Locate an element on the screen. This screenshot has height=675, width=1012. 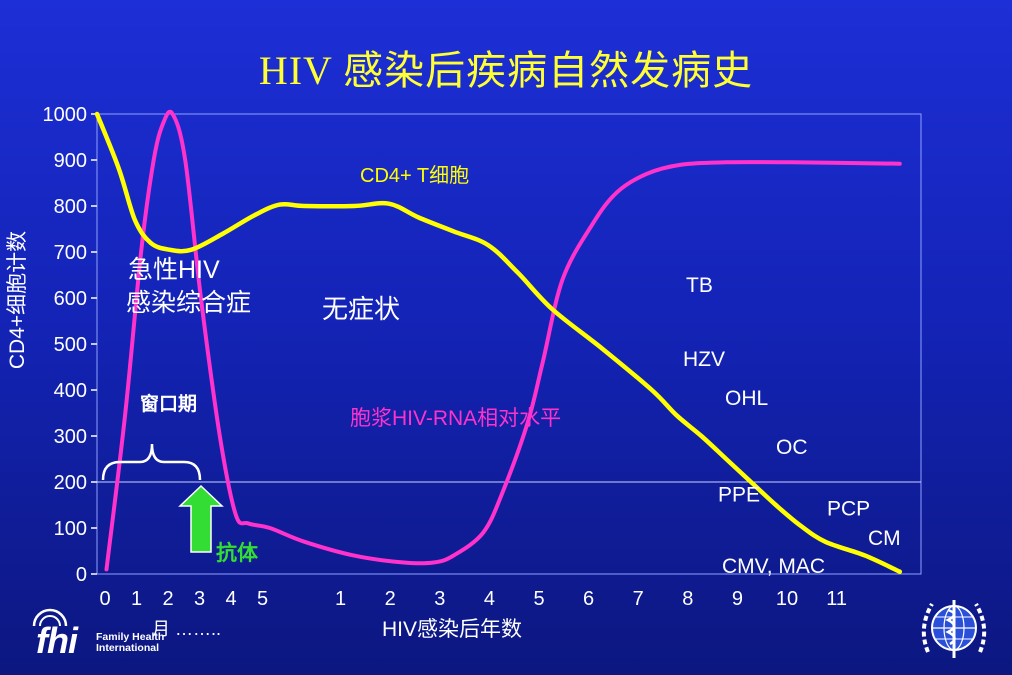
opportunistic-label: PPE is located at coordinates (739, 495).